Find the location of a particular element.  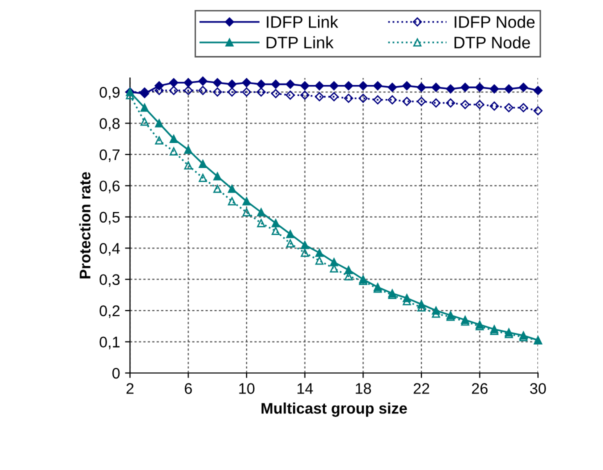

y-tick-label: 0,6 is located at coordinates (110, 187).